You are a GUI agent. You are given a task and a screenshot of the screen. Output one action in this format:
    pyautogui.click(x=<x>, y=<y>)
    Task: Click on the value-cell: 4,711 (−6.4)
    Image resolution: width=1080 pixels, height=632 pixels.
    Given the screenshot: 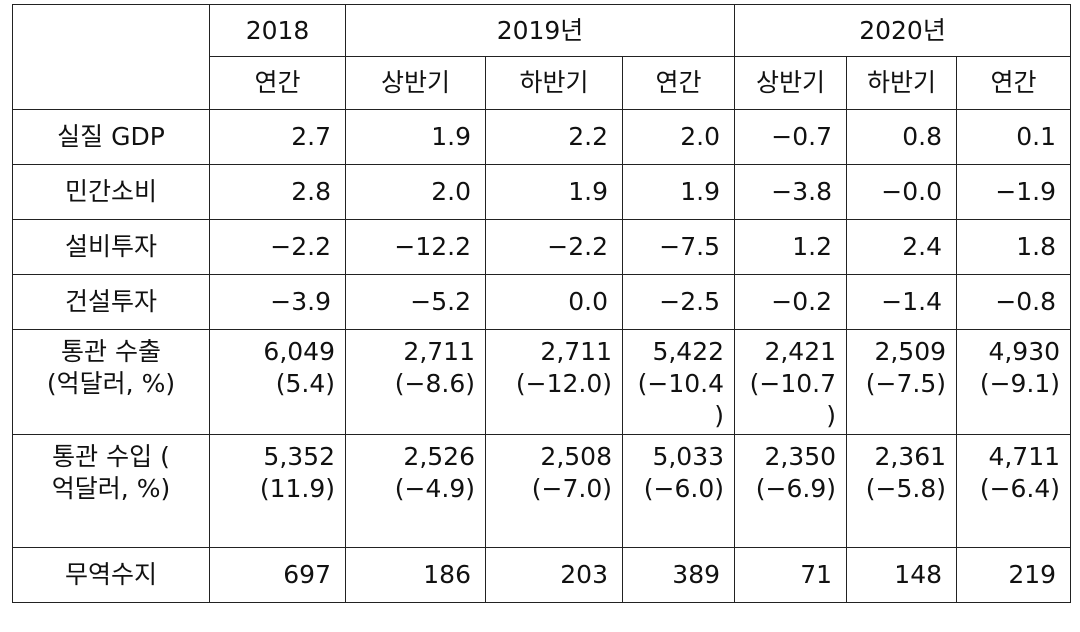 What is the action you would take?
    pyautogui.click(x=1014, y=491)
    